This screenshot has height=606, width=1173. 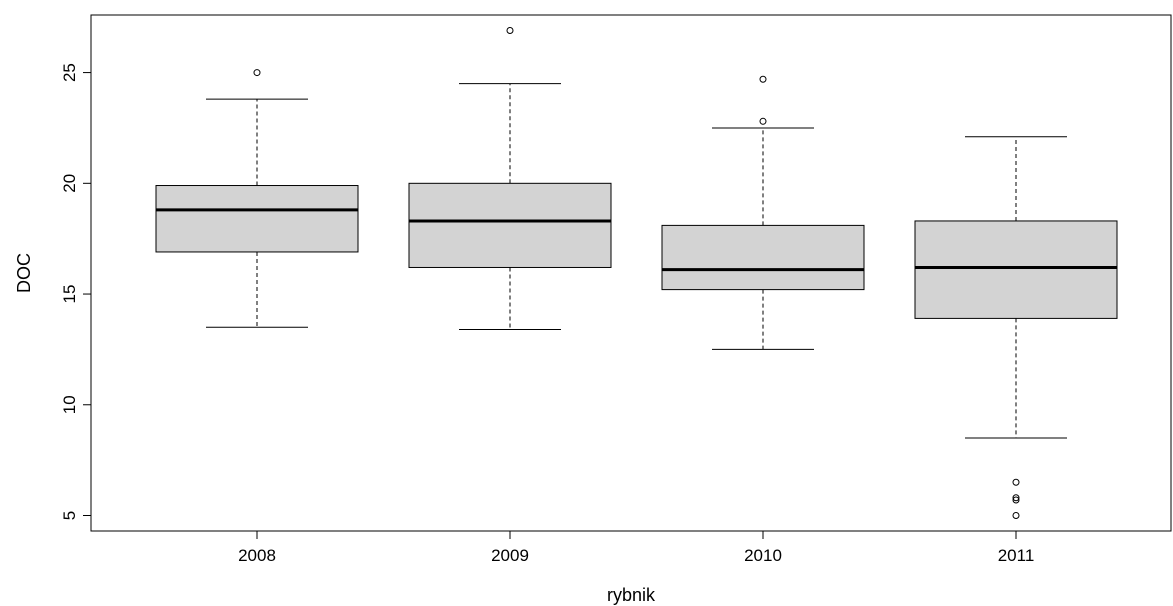 What do you see at coordinates (69, 183) in the screenshot?
I see `y-tick-label: 20` at bounding box center [69, 183].